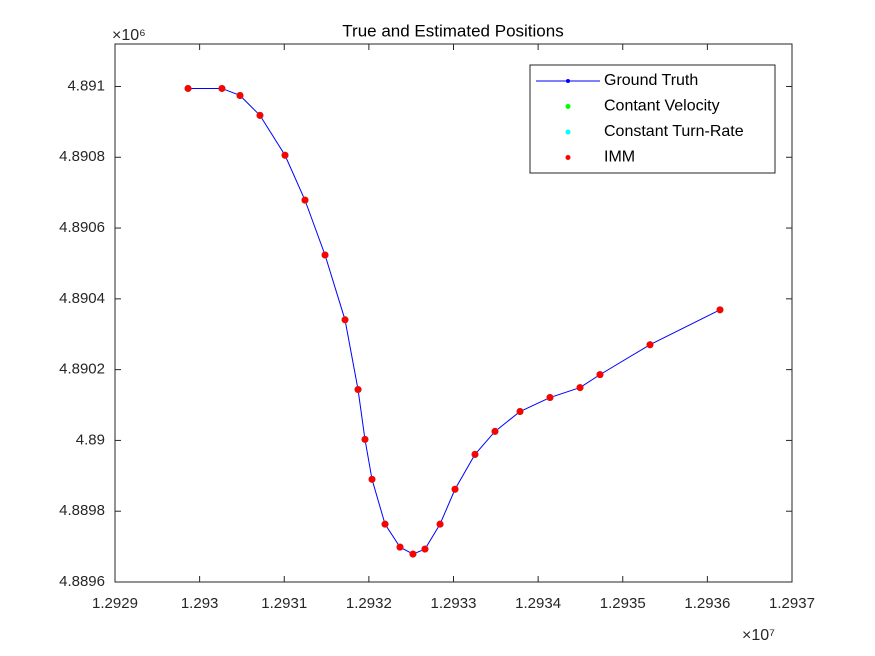 This screenshot has width=875, height=656. I want to click on y-tick-label: 4.8904, so click(82, 298).